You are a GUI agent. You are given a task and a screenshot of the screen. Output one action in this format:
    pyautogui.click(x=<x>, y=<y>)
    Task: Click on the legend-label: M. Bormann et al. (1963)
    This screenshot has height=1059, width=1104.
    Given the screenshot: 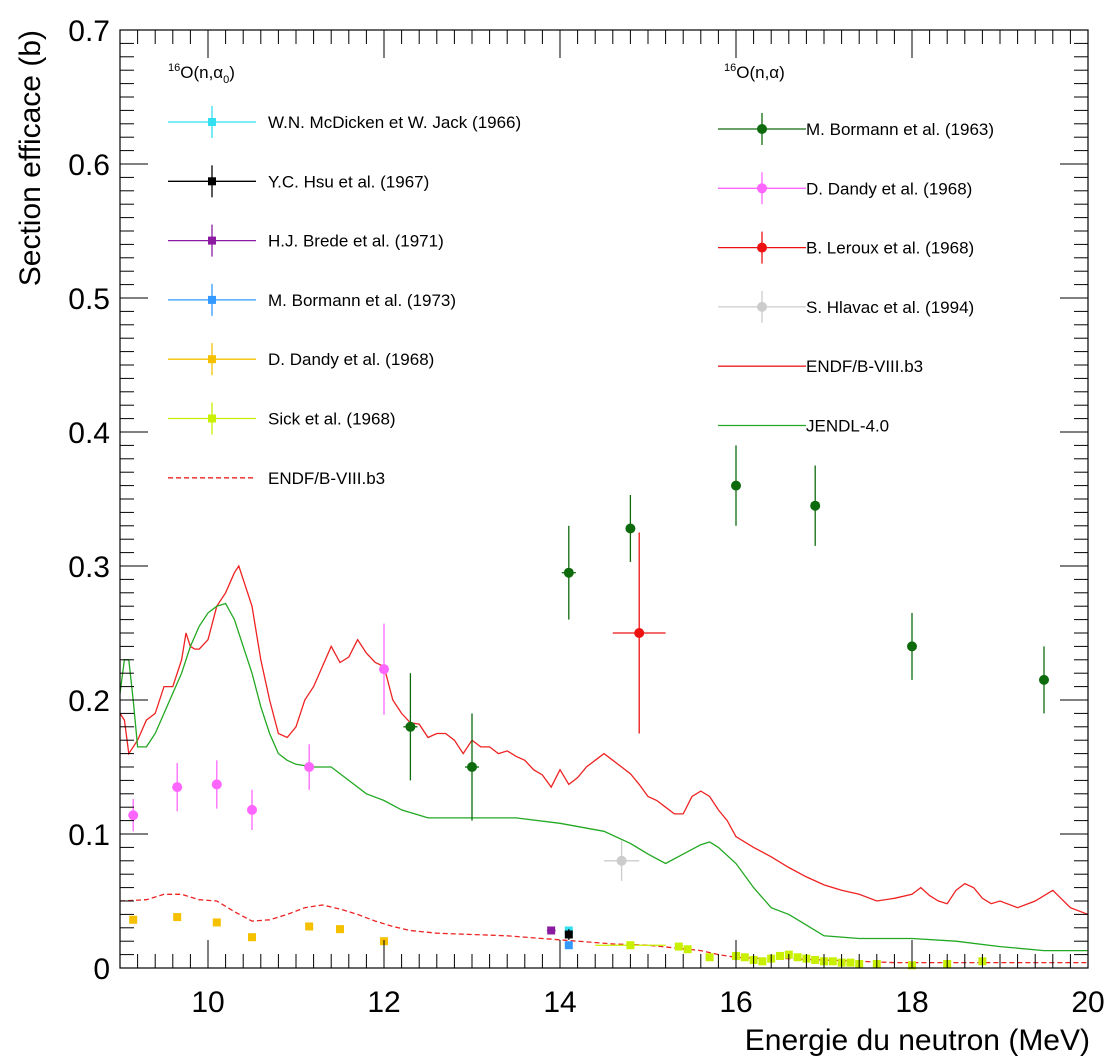 What is the action you would take?
    pyautogui.click(x=900, y=129)
    